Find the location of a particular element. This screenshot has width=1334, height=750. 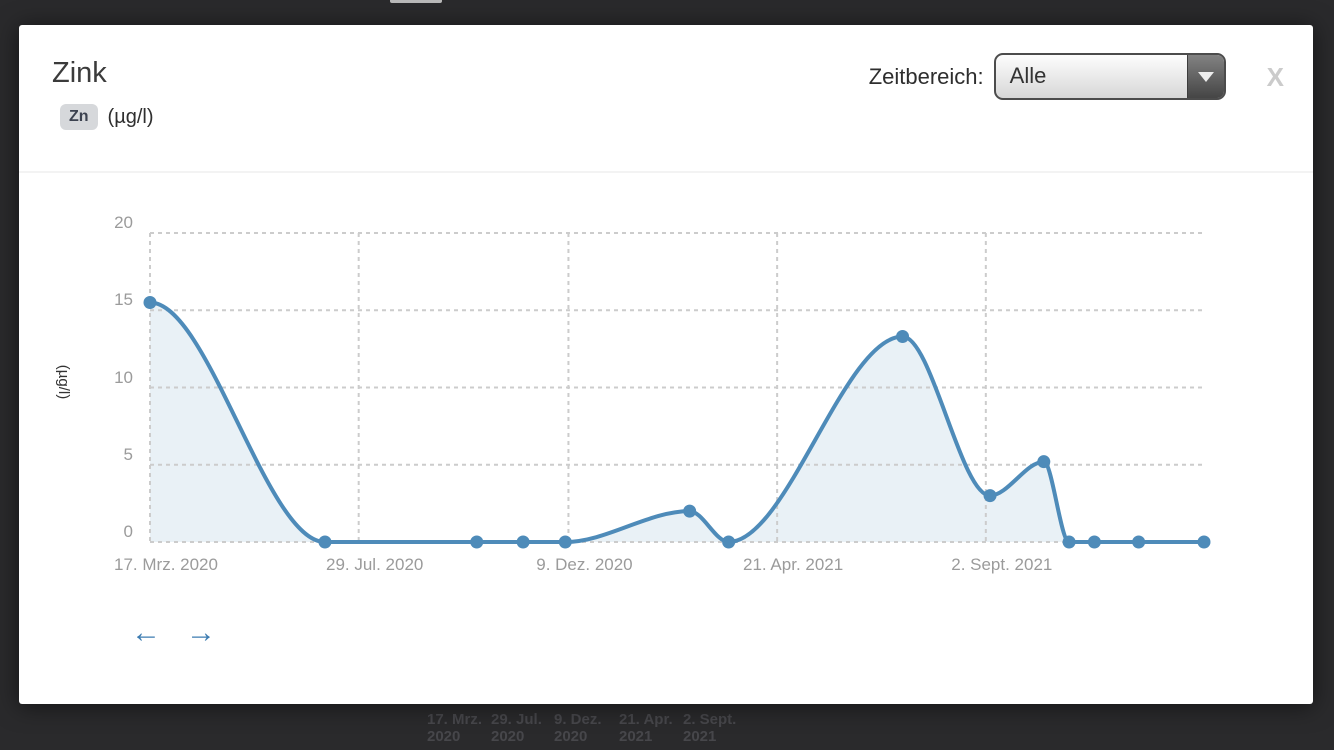

pan-left-button: ← is located at coordinates (146, 632).